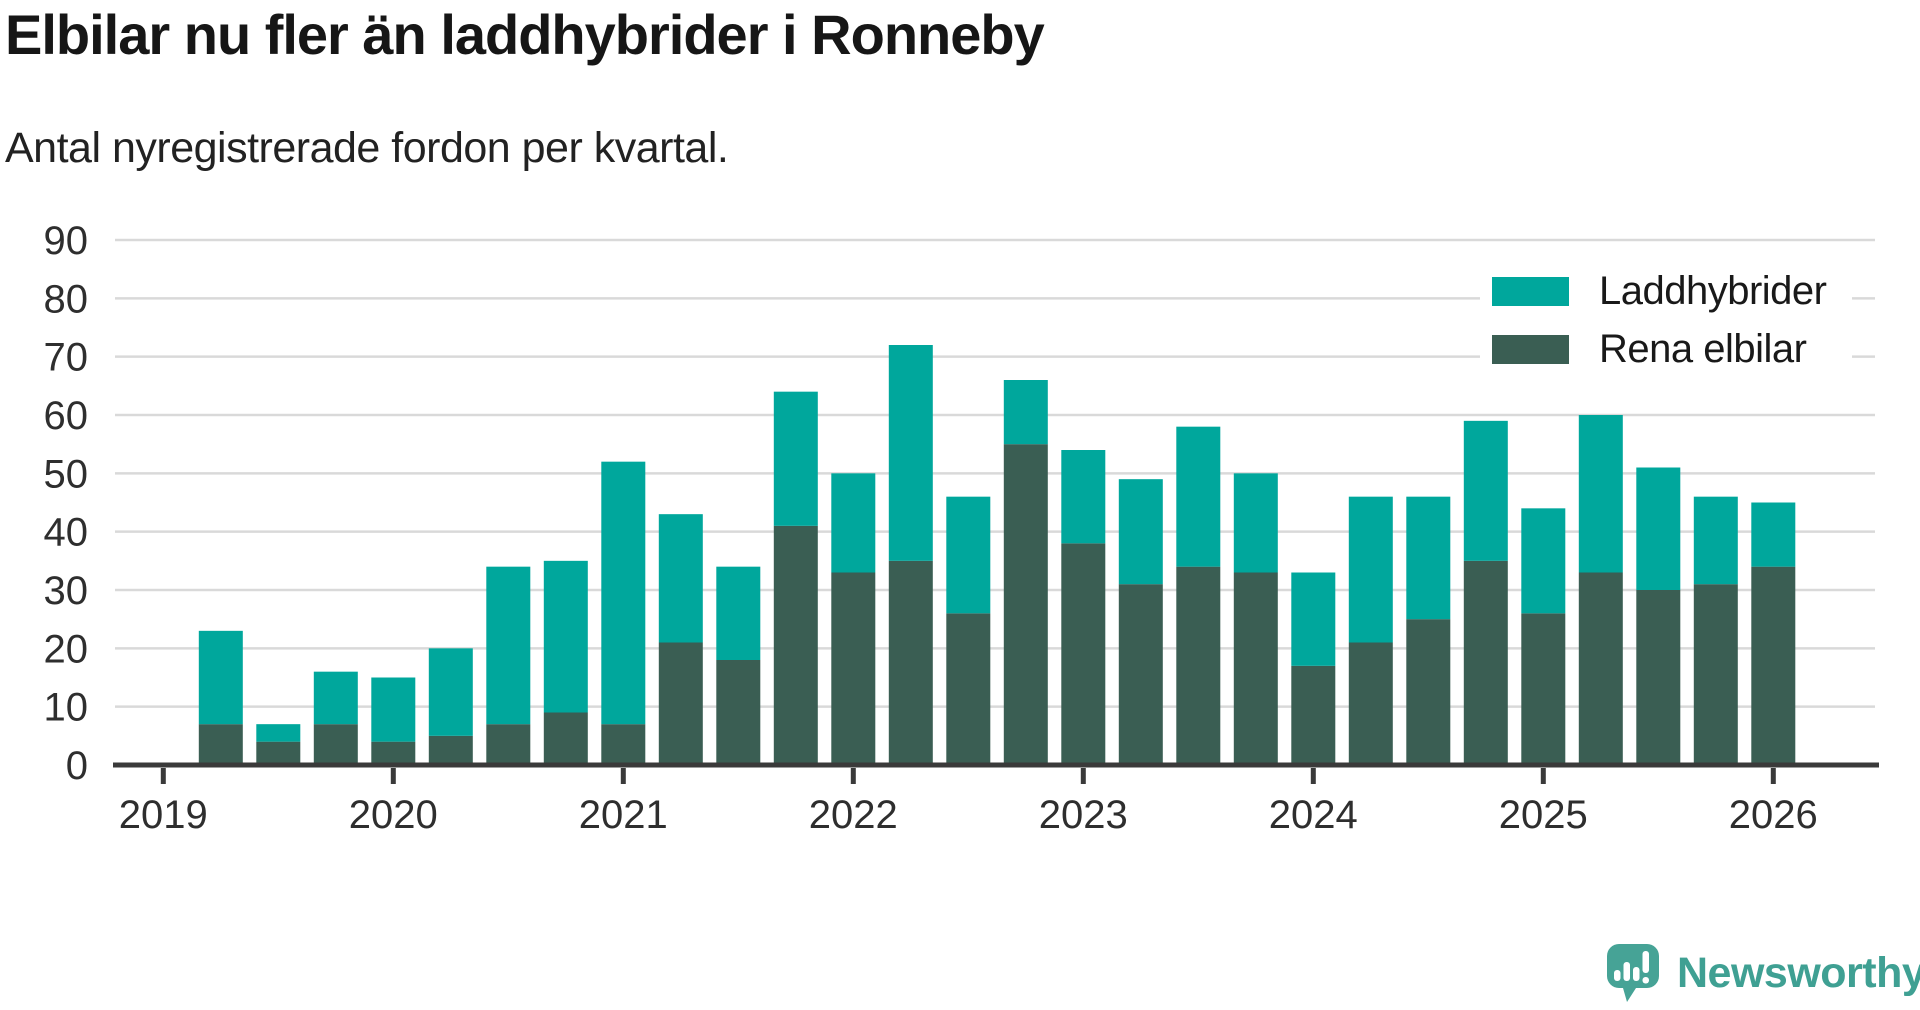 The height and width of the screenshot is (1010, 1920). I want to click on legend-label-rena-elbilar: Rena elbilar, so click(1703, 348).